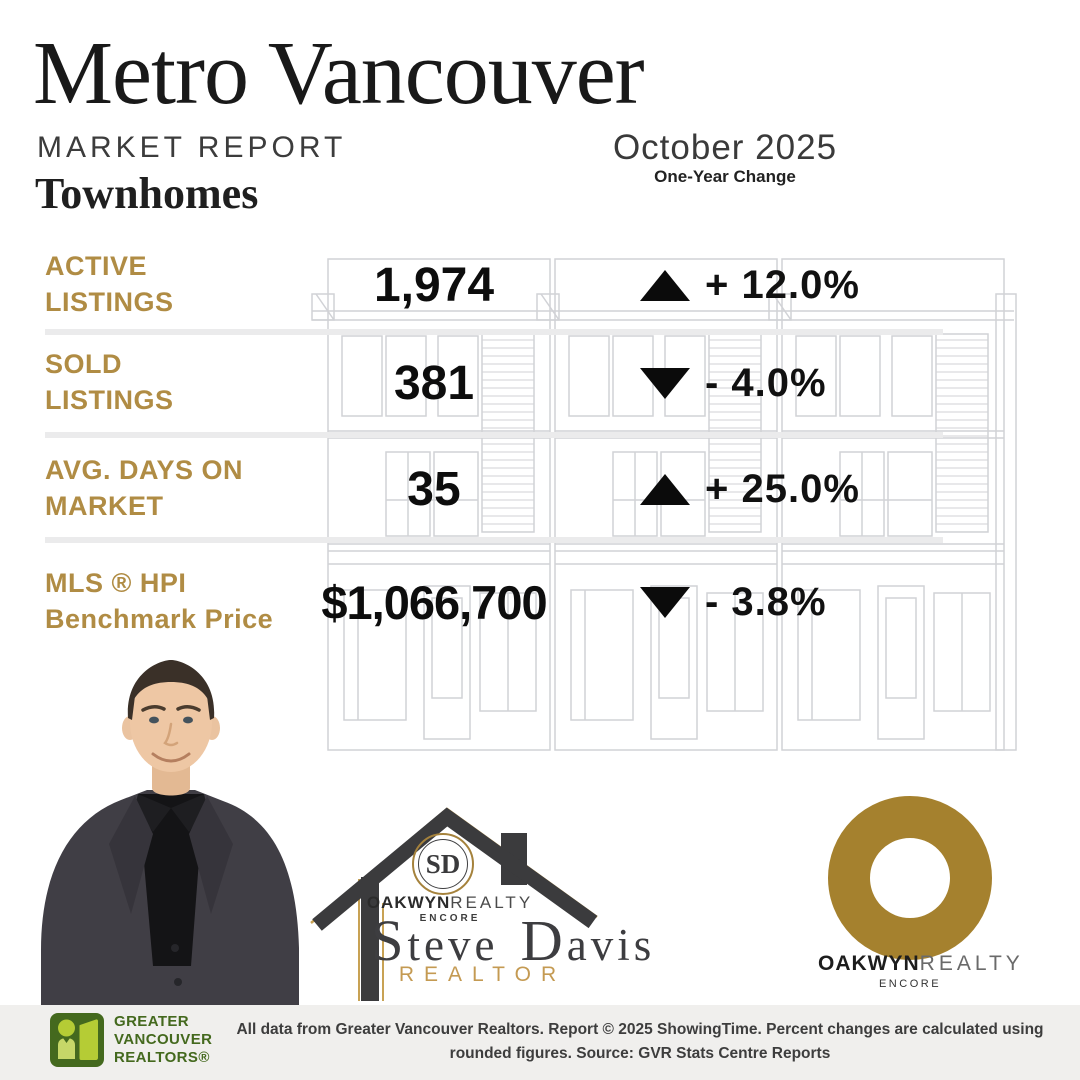 The height and width of the screenshot is (1080, 1080). I want to click on stat-value: 381, so click(434, 383).